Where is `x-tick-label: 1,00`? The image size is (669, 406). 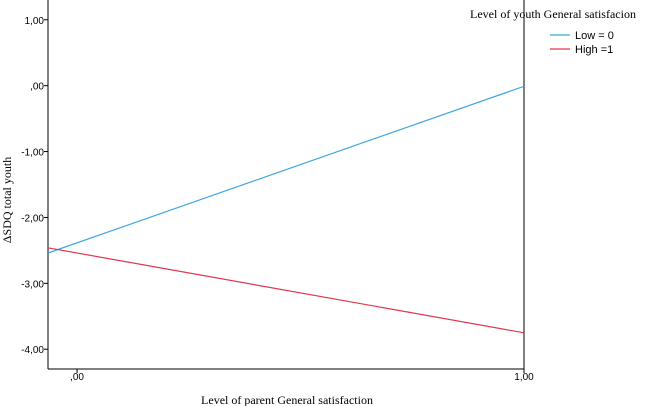 x-tick-label: 1,00 is located at coordinates (524, 377).